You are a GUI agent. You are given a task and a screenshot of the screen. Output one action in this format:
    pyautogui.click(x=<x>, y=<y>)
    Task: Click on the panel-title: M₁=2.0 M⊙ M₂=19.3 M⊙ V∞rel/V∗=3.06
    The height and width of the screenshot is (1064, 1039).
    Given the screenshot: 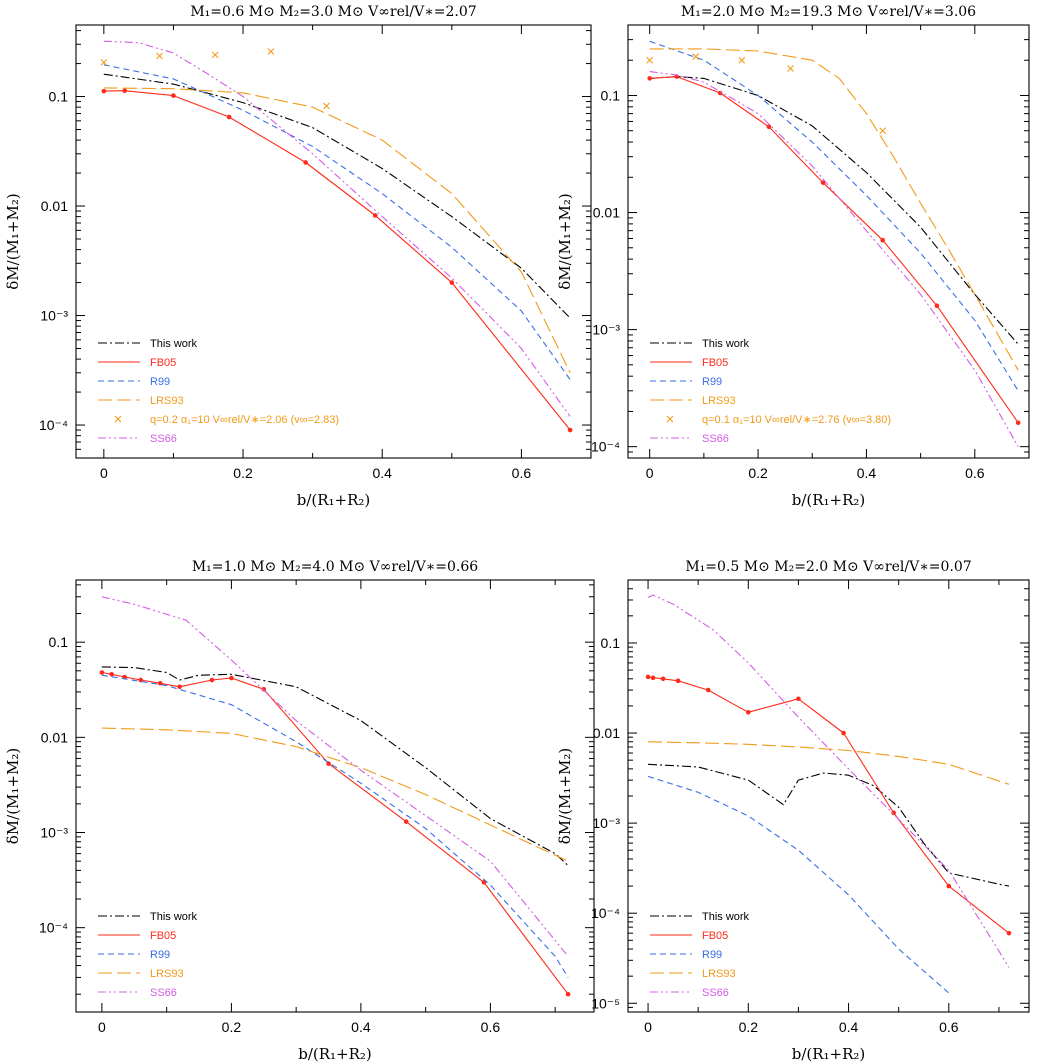 What is the action you would take?
    pyautogui.click(x=828, y=12)
    